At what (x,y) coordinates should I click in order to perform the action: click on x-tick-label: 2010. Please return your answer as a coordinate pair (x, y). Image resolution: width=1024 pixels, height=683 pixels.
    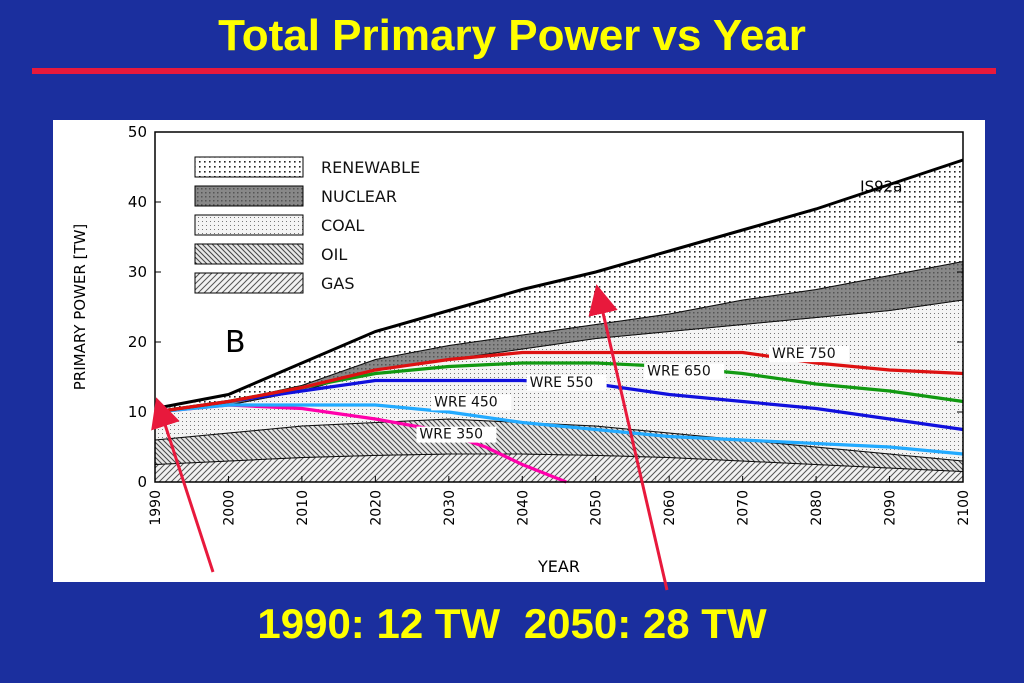
    Looking at the image, I should click on (303, 508).